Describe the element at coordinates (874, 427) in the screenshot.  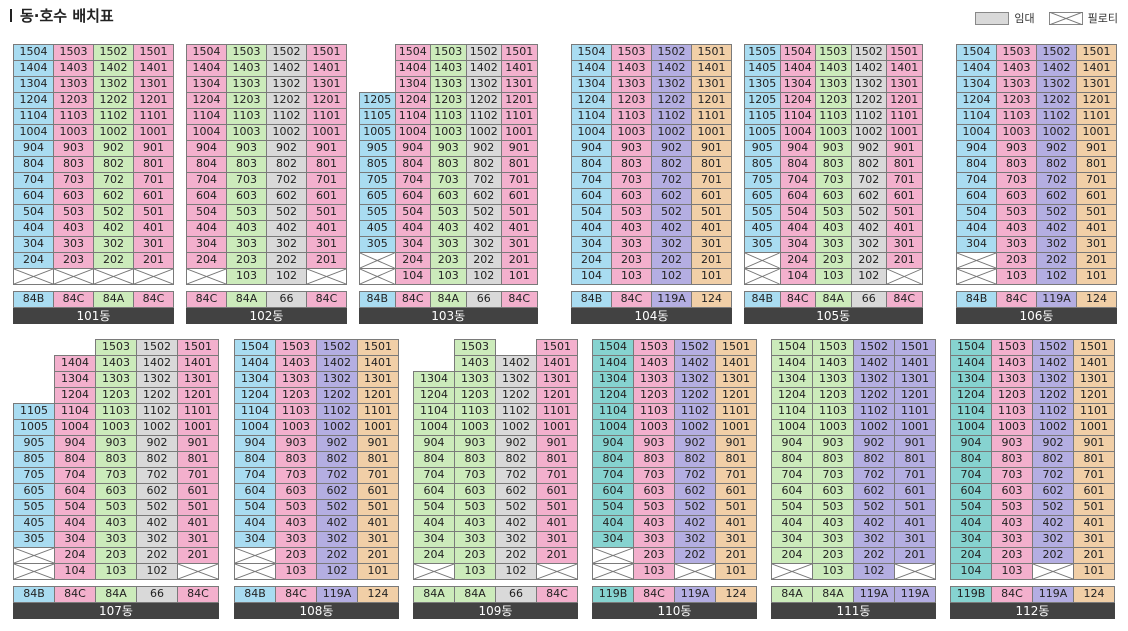
I see `unit-cell: 1002` at that location.